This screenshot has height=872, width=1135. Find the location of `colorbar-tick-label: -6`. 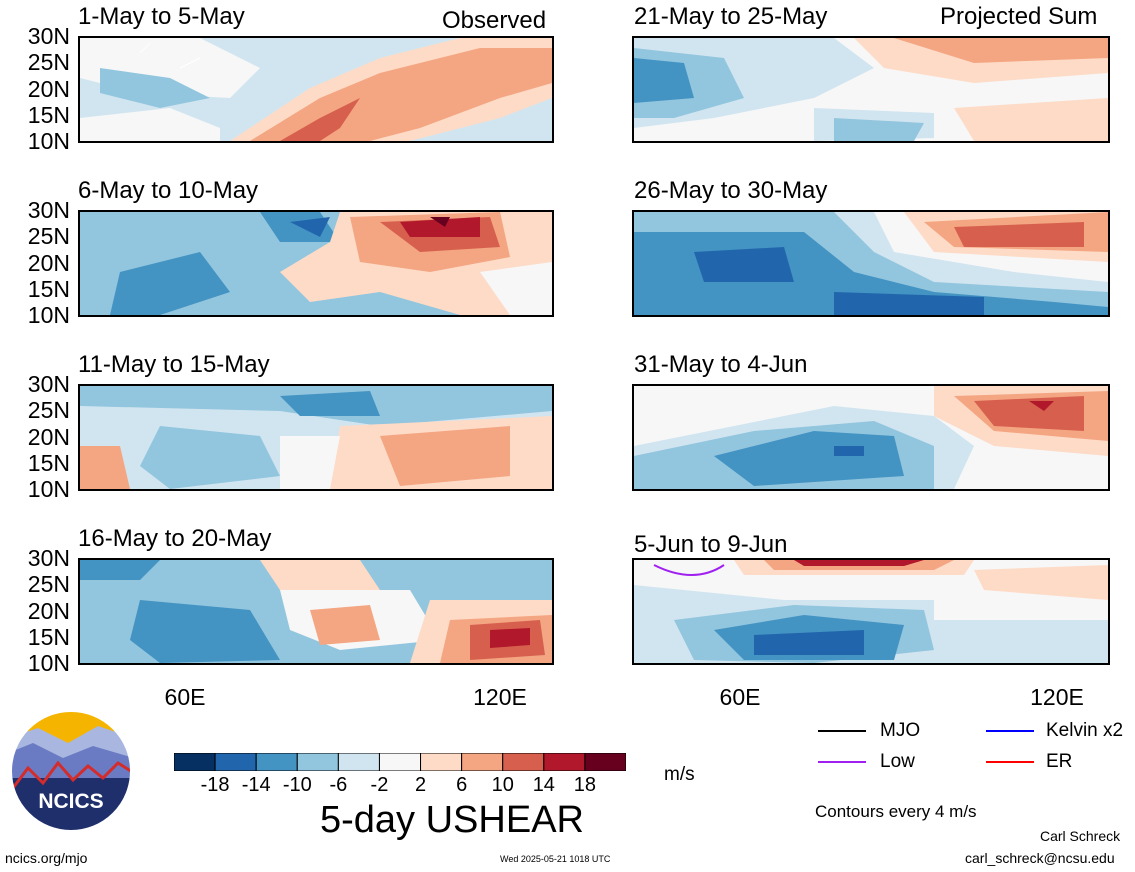

colorbar-tick-label: -6 is located at coordinates (338, 785).